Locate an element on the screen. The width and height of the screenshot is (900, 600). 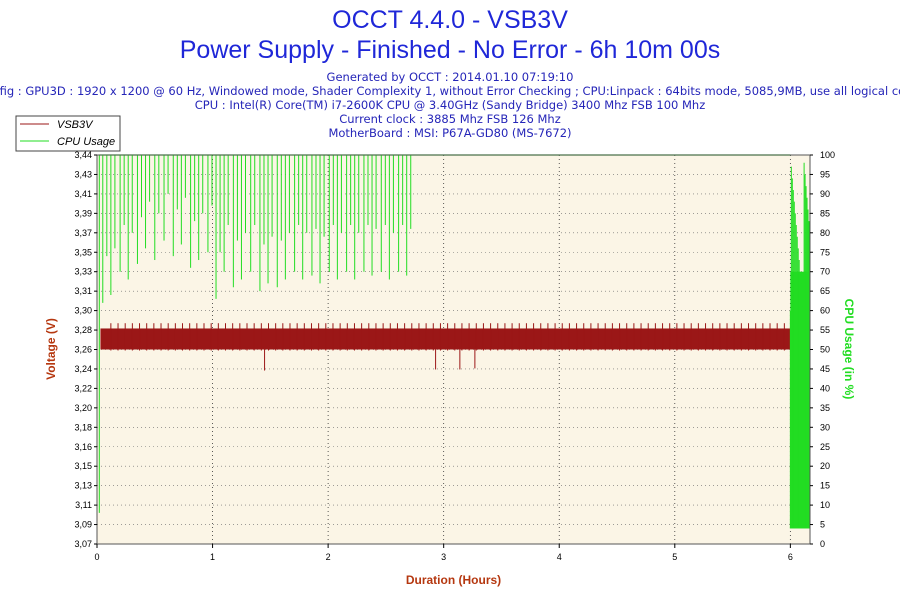
info-motherboard: MotherBoard : MSI: P67A-GD80 (MS-7672) is located at coordinates (450, 133).